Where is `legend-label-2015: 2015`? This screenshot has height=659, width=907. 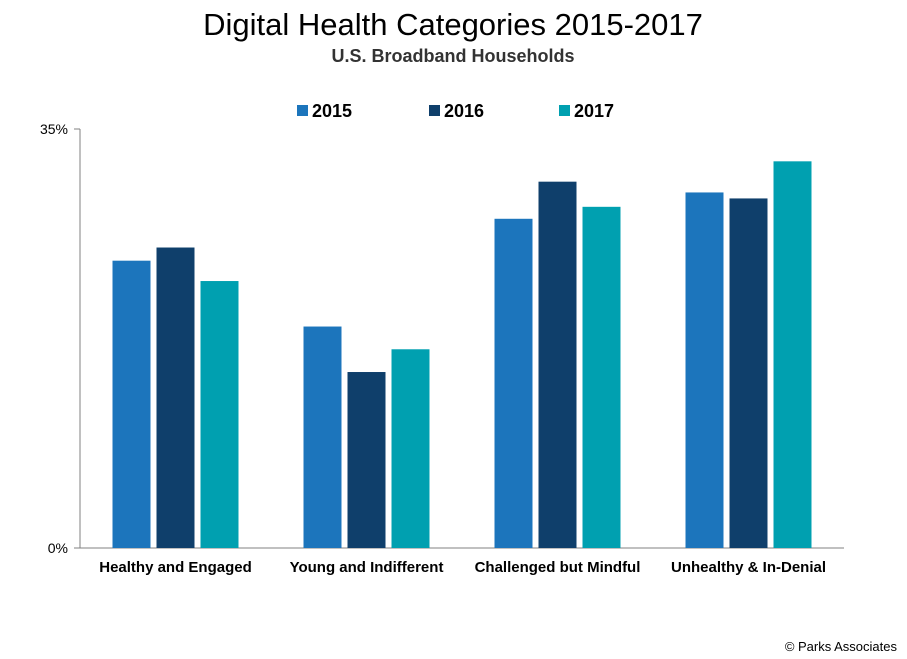
legend-label-2015: 2015 is located at coordinates (332, 111).